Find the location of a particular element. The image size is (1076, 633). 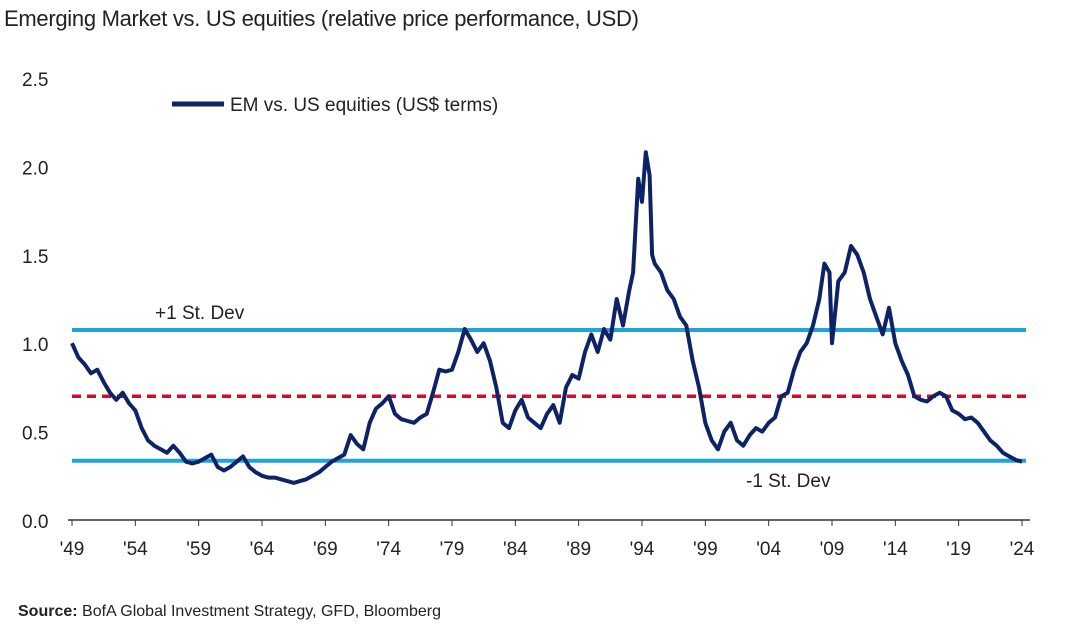

x-tick-label: '14 is located at coordinates (895, 549).